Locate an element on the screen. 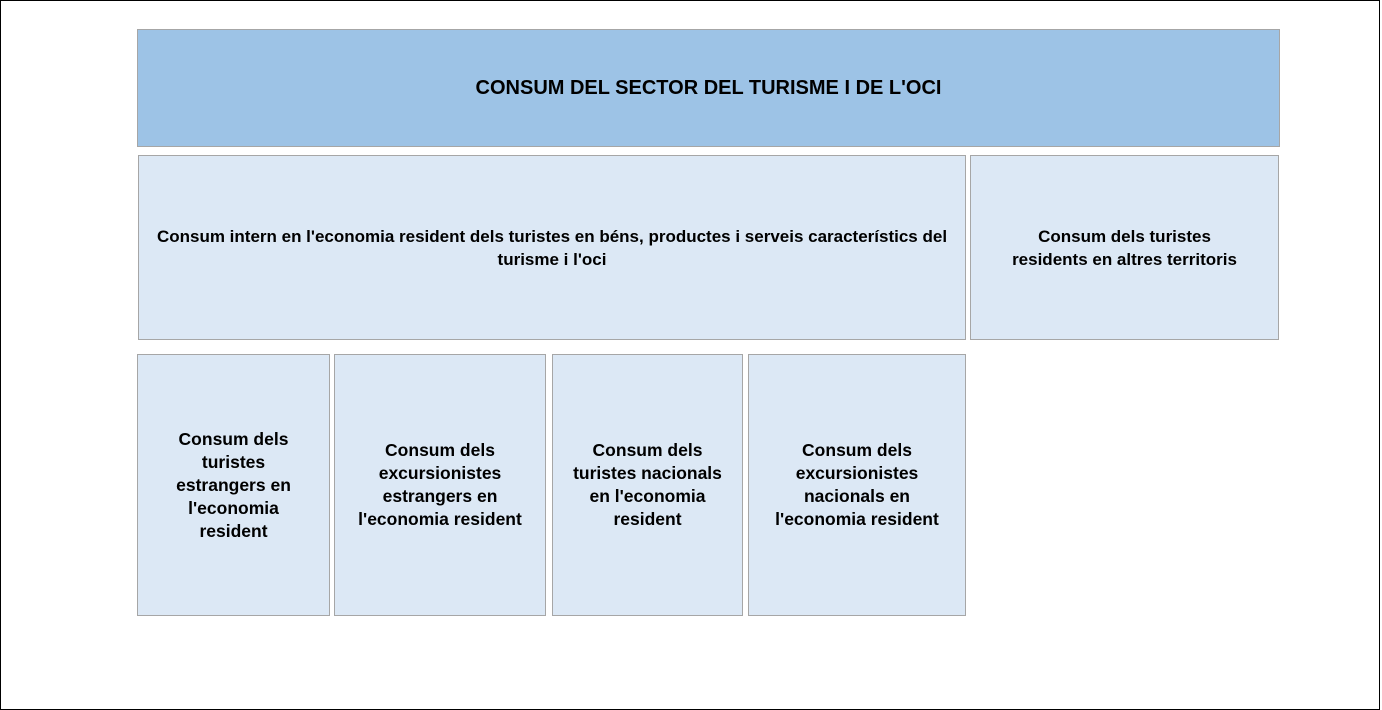 The image size is (1382, 710). title-box: CONSUM DEL SECTOR DEL TURISME I DE L'OCI is located at coordinates (708, 88).